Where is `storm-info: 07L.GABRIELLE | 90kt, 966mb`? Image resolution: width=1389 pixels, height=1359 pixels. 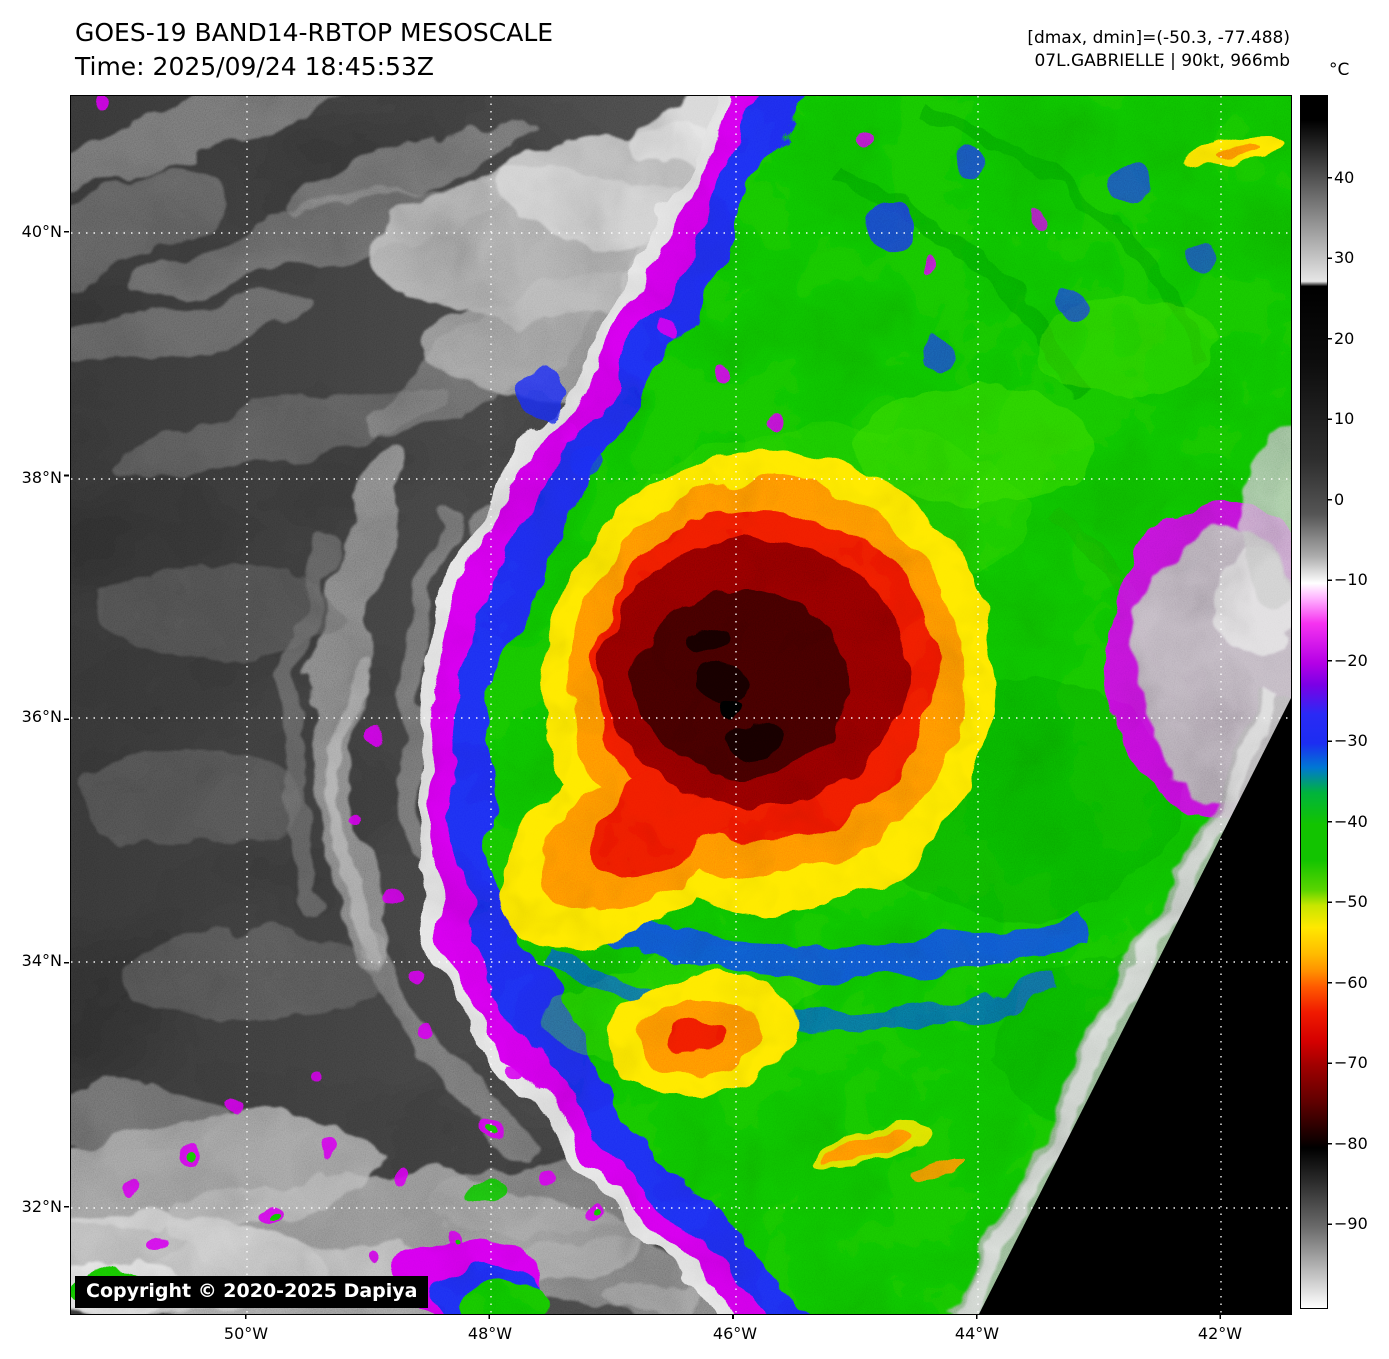
storm-info: 07L.GABRIELLE | 90kt, 966mb is located at coordinates (1162, 61).